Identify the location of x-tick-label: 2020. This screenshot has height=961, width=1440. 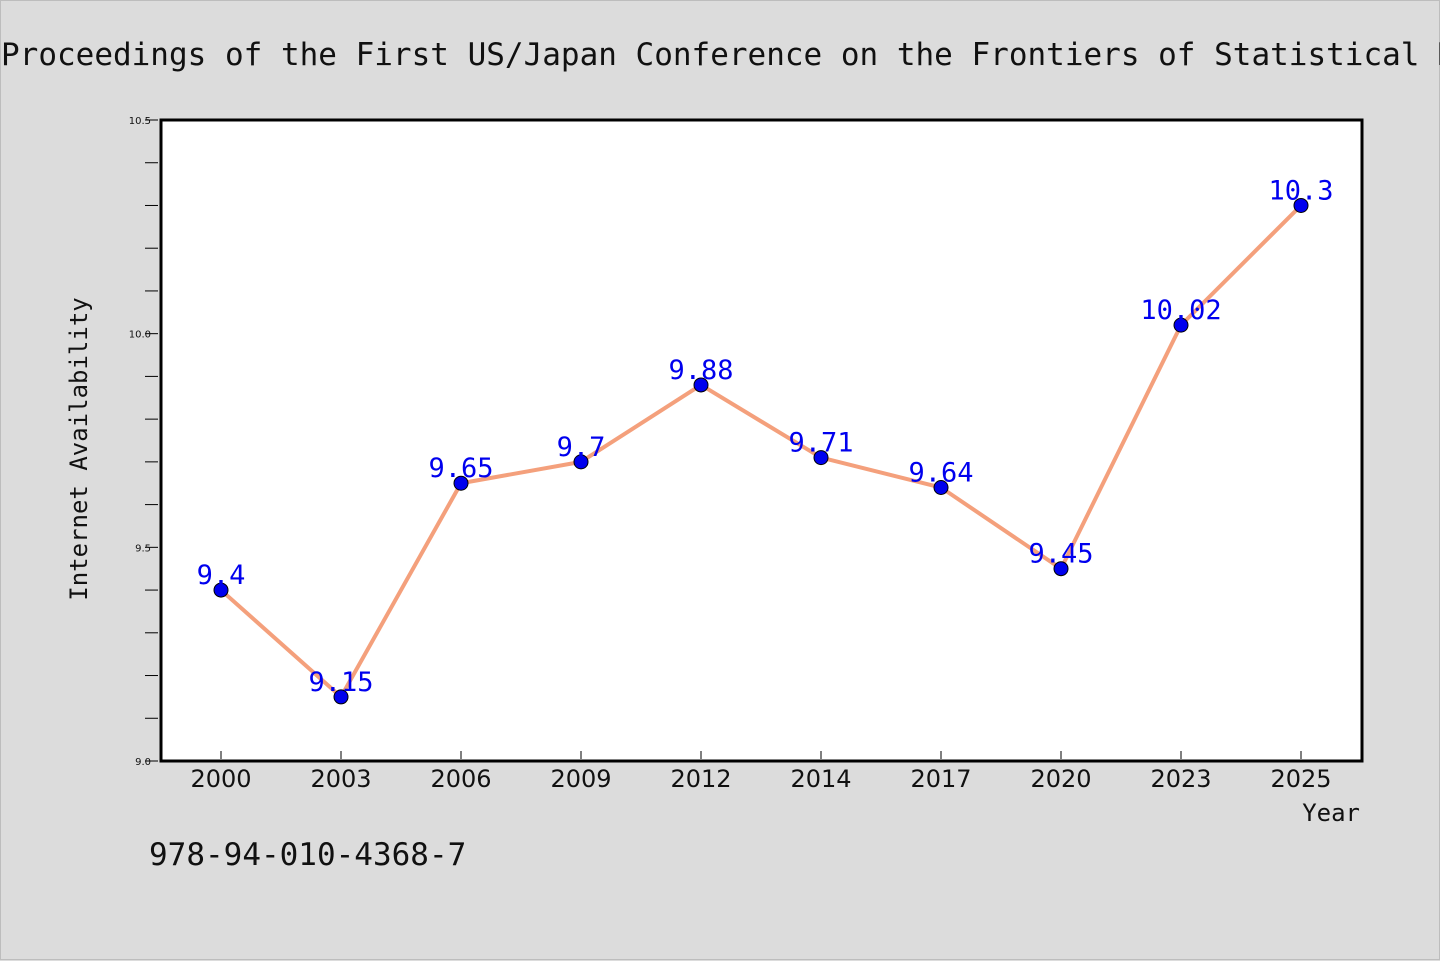
(1060, 779).